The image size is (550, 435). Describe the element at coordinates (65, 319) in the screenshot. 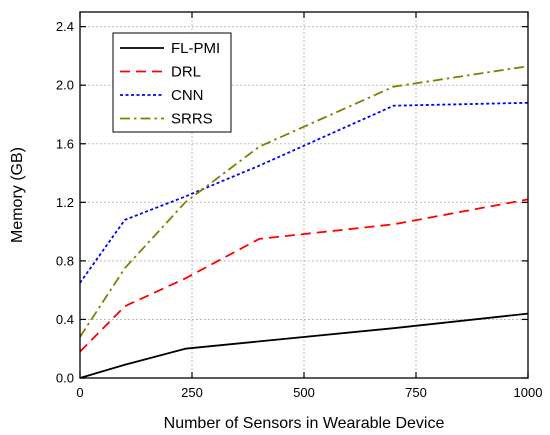

I see `y-tick-label: 0.4` at that location.